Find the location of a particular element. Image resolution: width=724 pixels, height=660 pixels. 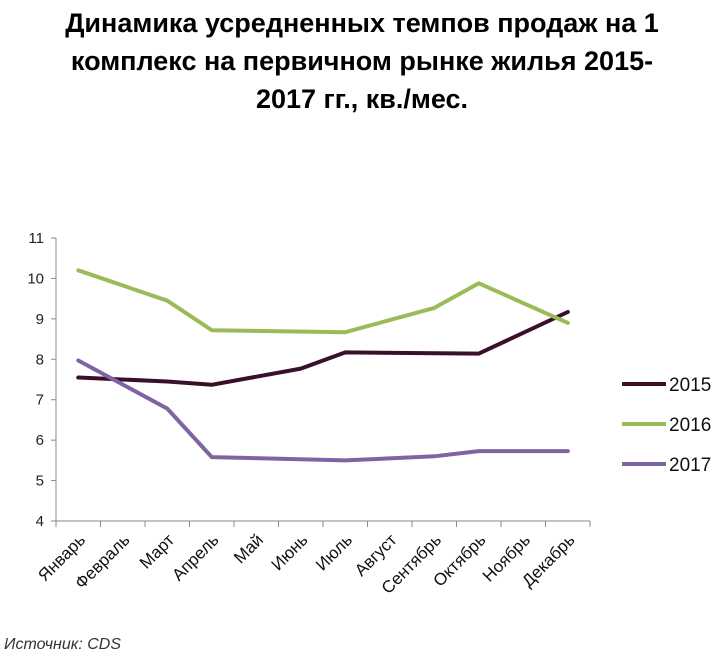

legend-label-2015: 2015 is located at coordinates (690, 385).